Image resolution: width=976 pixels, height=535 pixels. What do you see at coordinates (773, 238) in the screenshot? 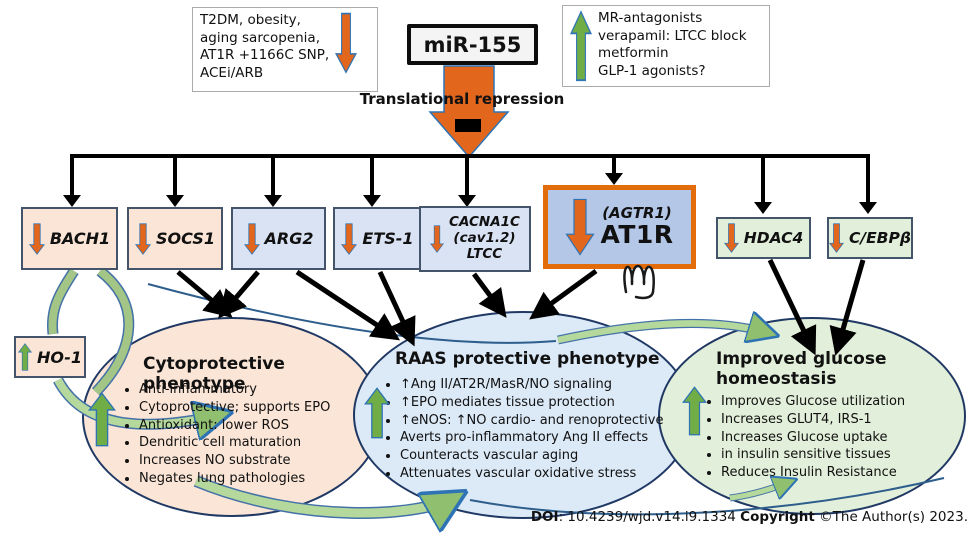
I see `target-label: HDAC4` at bounding box center [773, 238].